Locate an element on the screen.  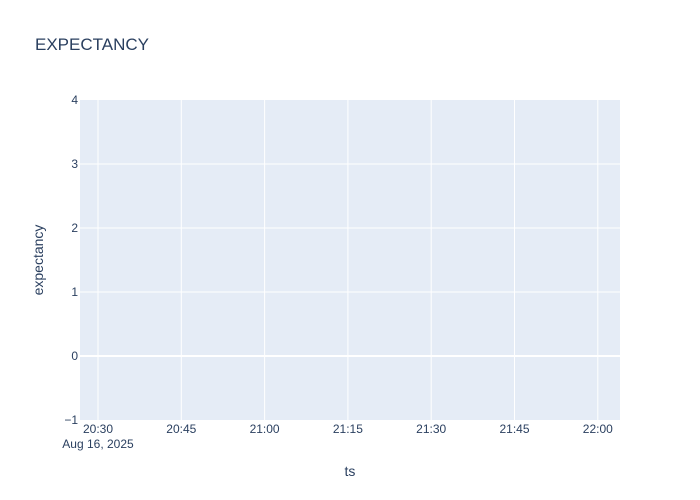
x-tick-label: 21:15 is located at coordinates (348, 429).